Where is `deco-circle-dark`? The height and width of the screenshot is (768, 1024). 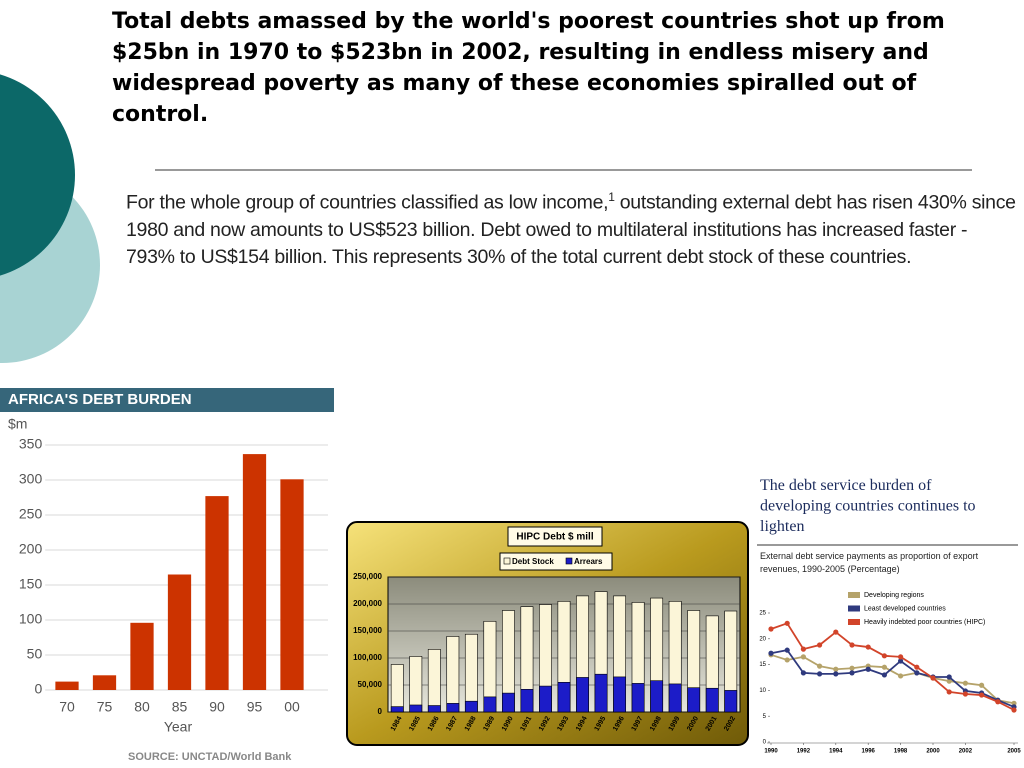
deco-circle-dark is located at coordinates (37, 175).